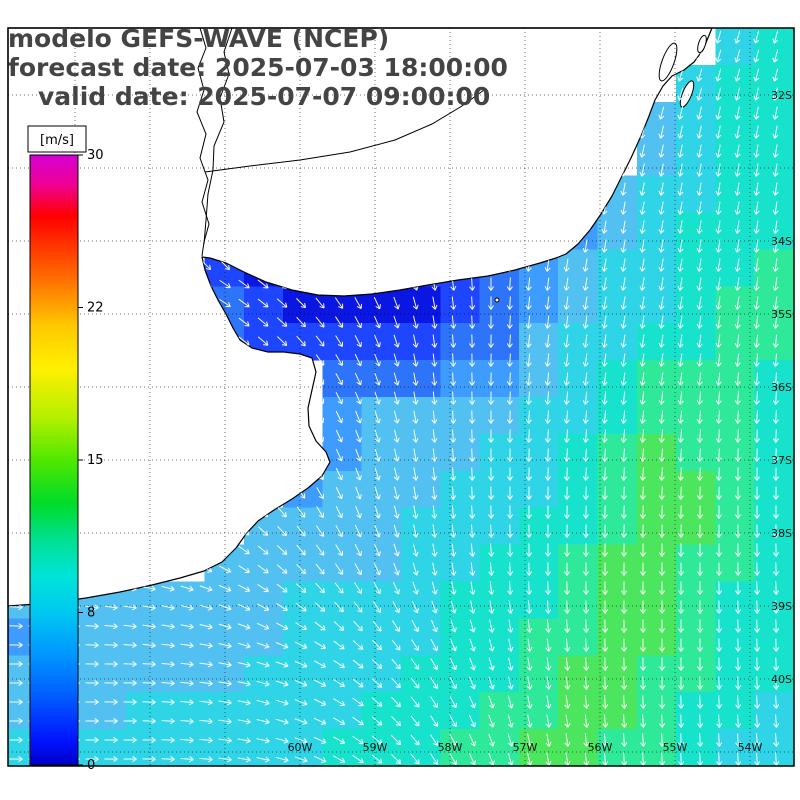  What do you see at coordinates (300, 747) in the screenshot?
I see `svg-text: 60W` at bounding box center [300, 747].